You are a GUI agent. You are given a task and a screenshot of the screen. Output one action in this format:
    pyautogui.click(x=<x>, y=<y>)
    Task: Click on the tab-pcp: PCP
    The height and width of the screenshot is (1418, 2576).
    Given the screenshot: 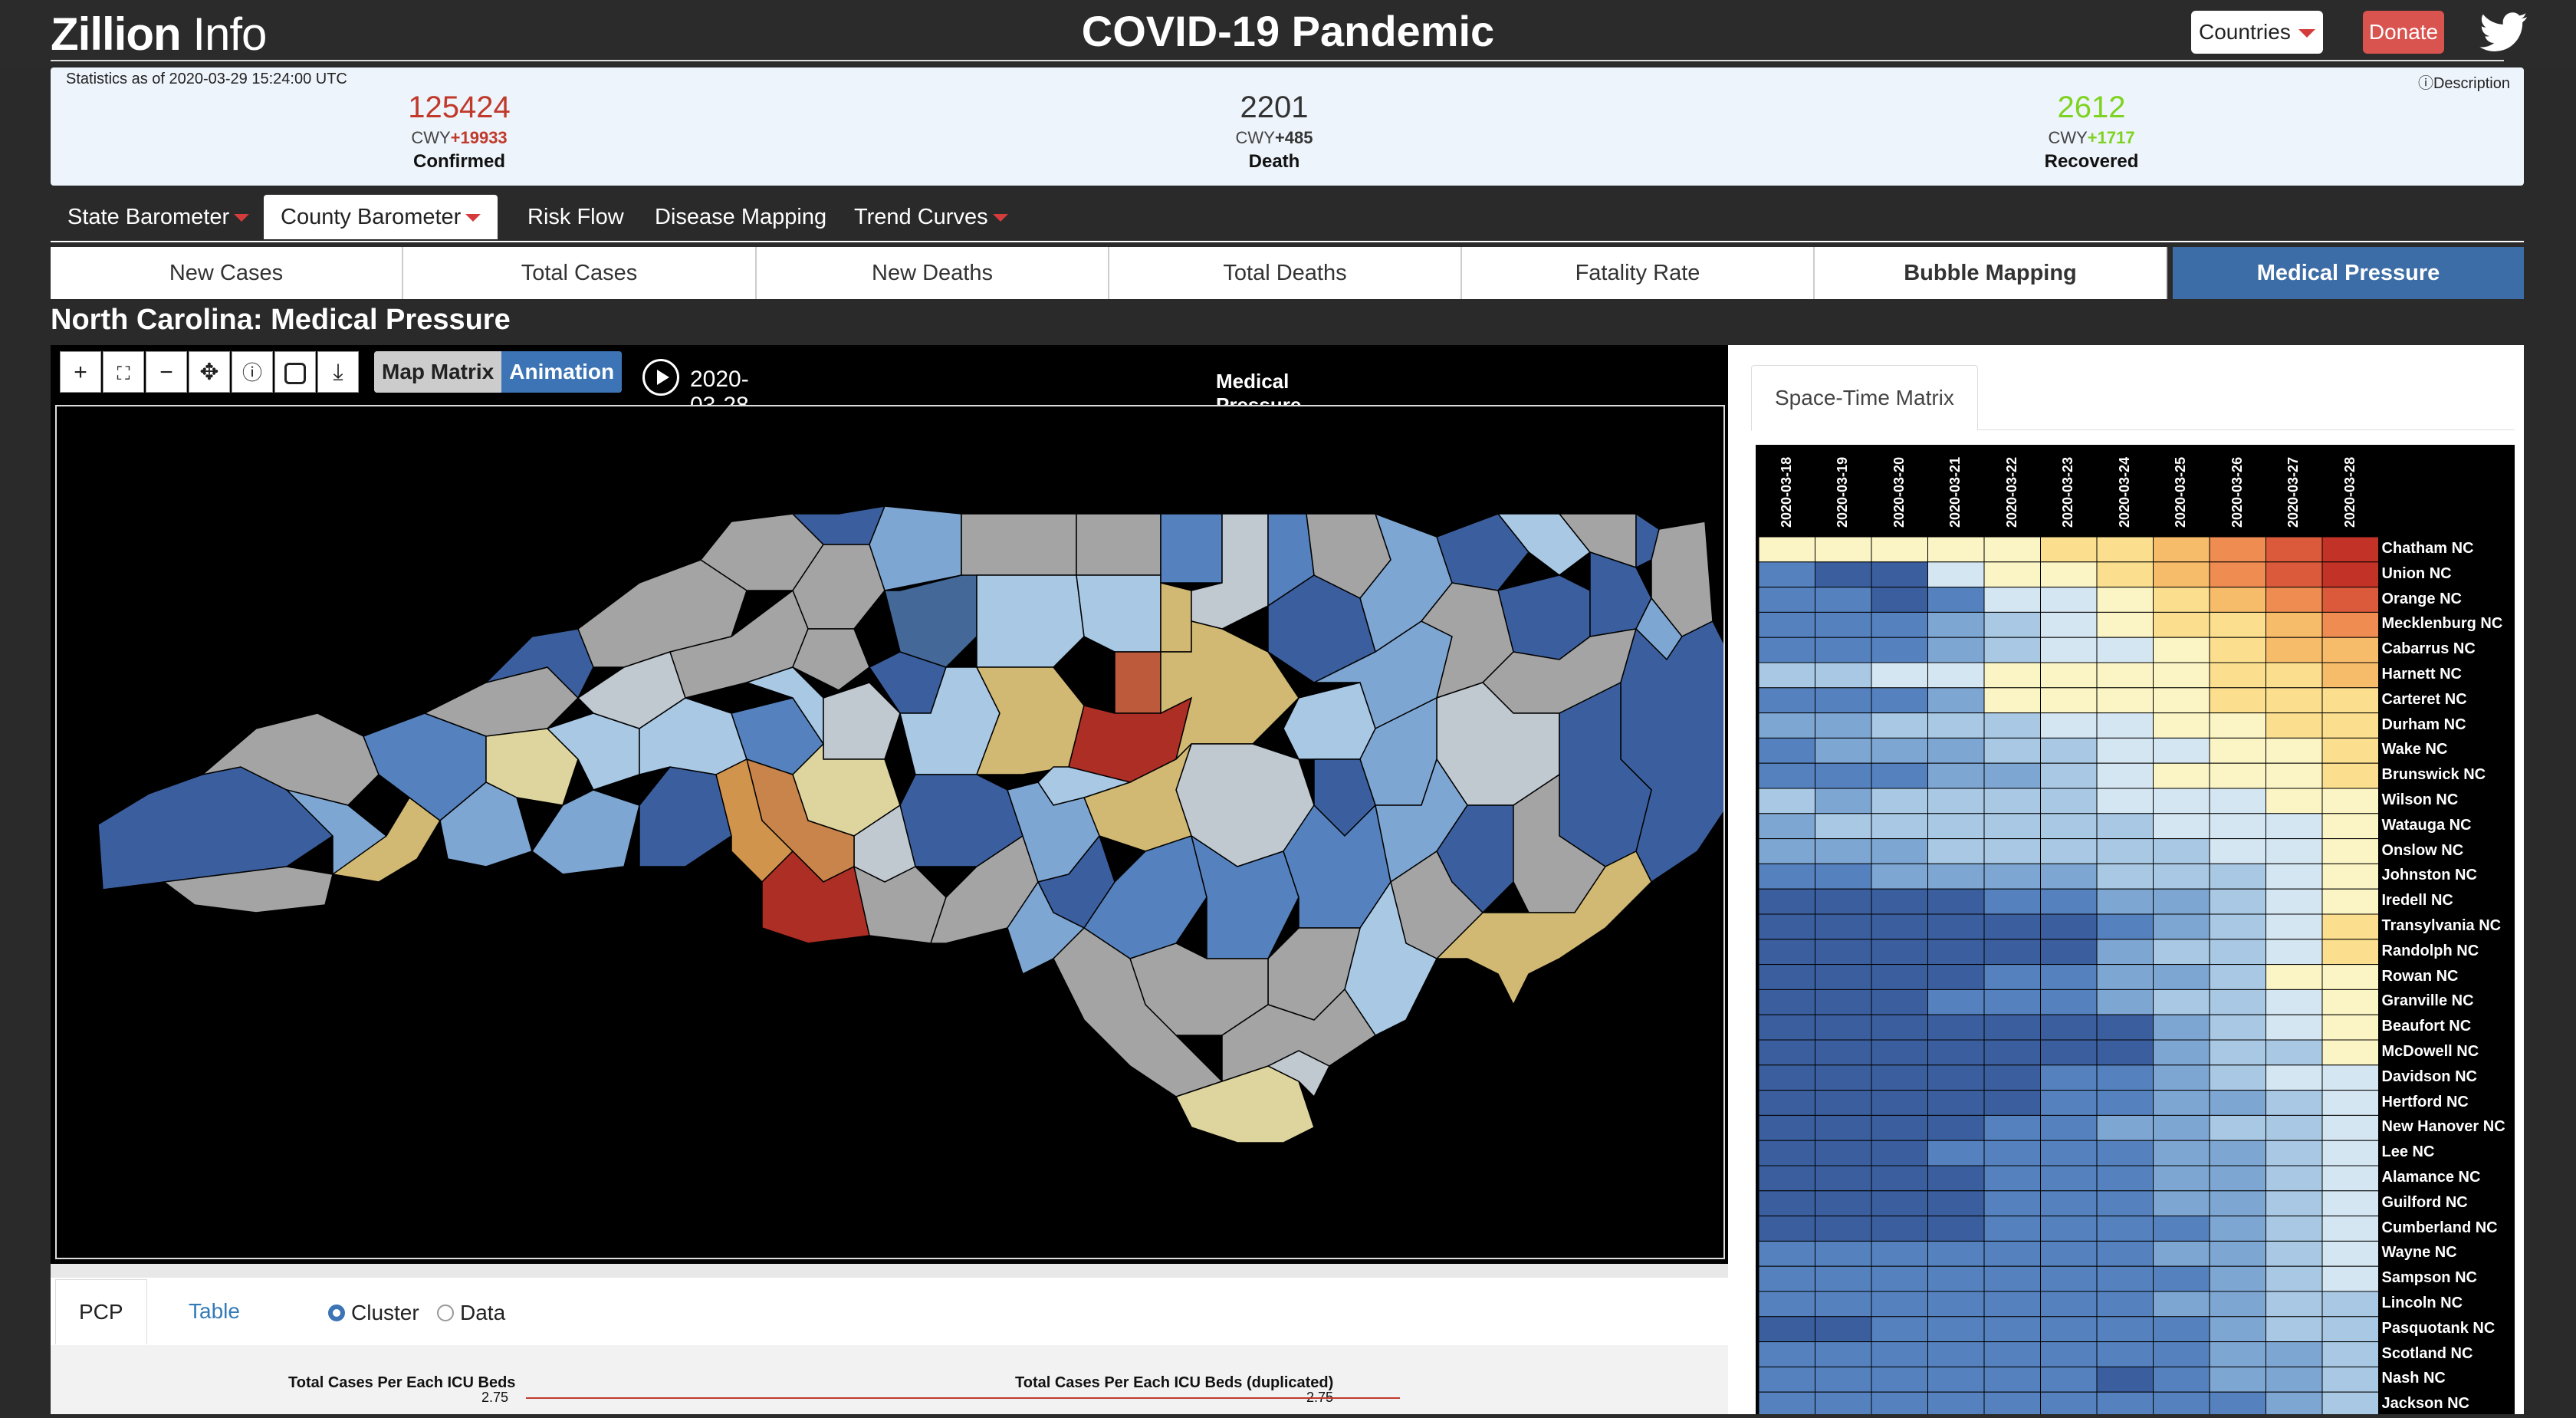 What is the action you would take?
    pyautogui.click(x=101, y=1312)
    